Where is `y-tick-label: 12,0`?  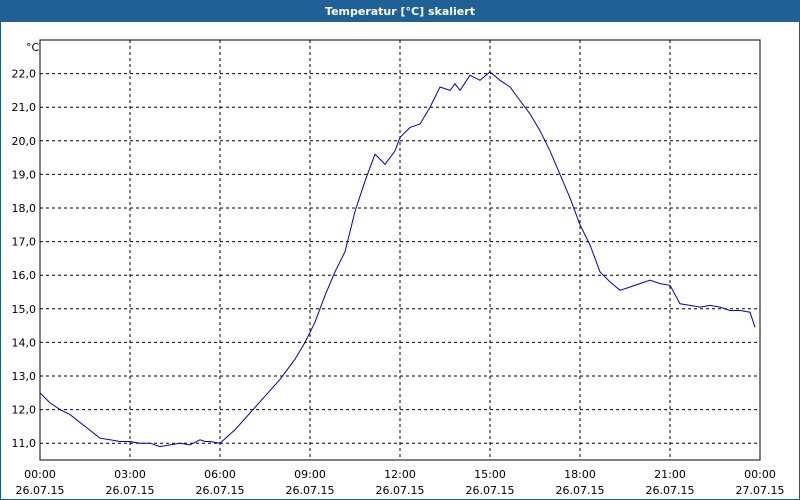
y-tick-label: 12,0 is located at coordinates (24, 410).